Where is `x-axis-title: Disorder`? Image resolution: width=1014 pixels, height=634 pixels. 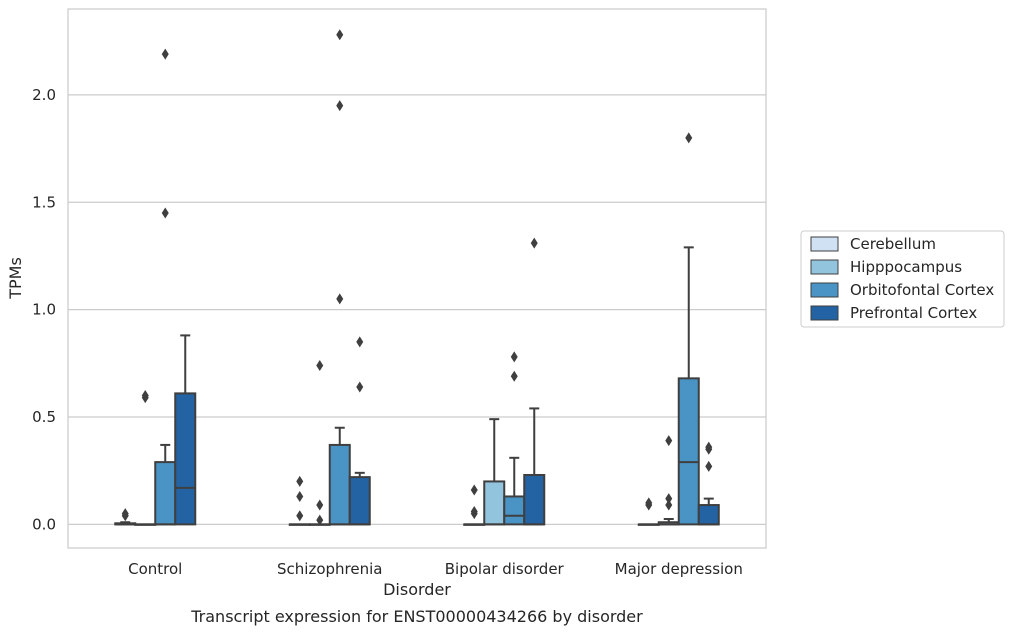
x-axis-title: Disorder is located at coordinates (417, 589).